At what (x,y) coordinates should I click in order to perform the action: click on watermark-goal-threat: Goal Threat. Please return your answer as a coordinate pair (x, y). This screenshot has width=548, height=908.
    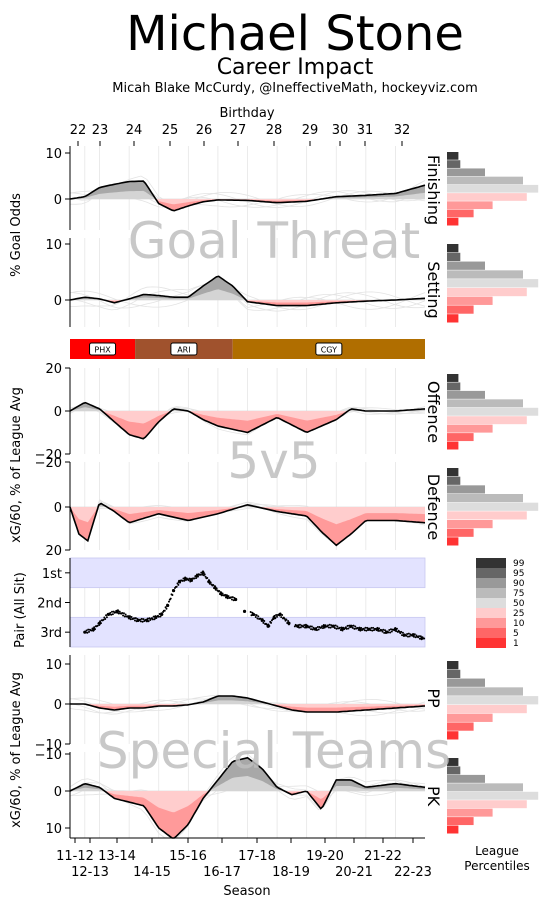
    Looking at the image, I should click on (274, 241).